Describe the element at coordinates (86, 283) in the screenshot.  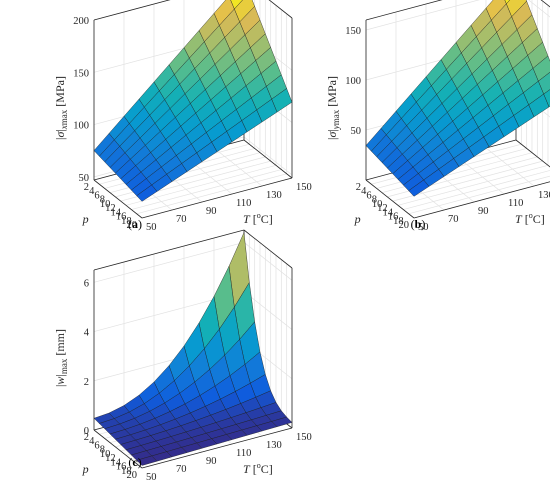
I see `z-tick-label: 6` at that location.